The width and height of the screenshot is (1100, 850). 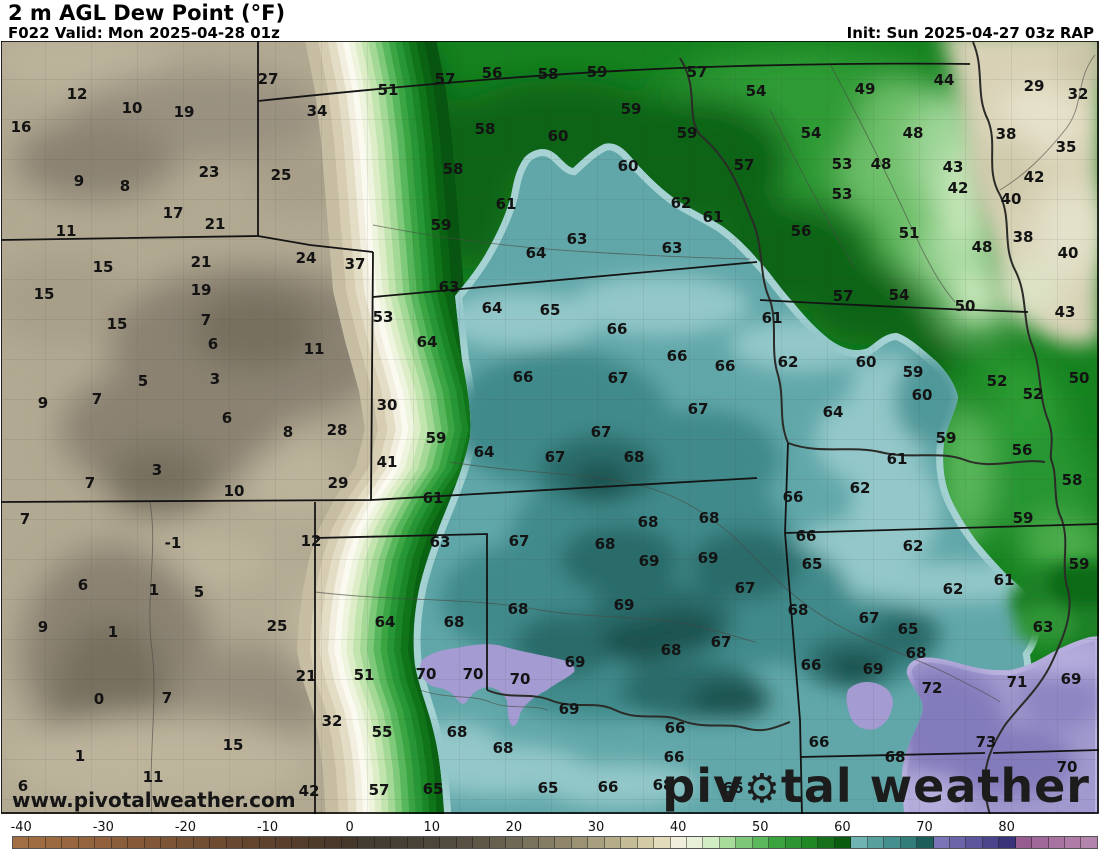 What do you see at coordinates (453, 169) in the screenshot?
I see `station-value: 58` at bounding box center [453, 169].